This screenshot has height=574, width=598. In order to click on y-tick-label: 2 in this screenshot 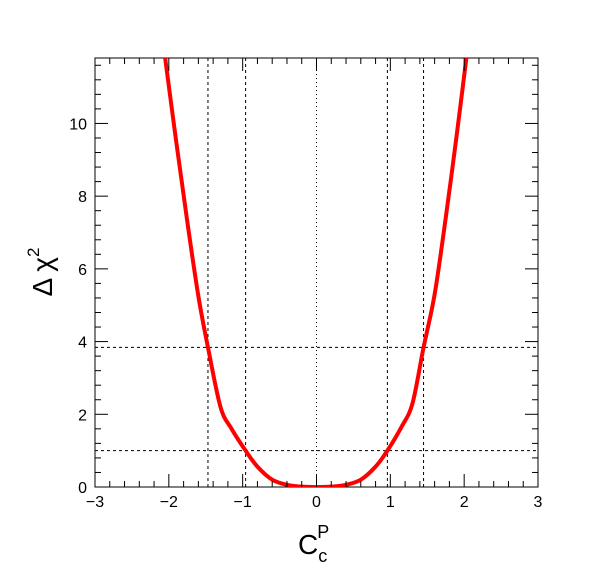, I will do `click(82, 415)`.